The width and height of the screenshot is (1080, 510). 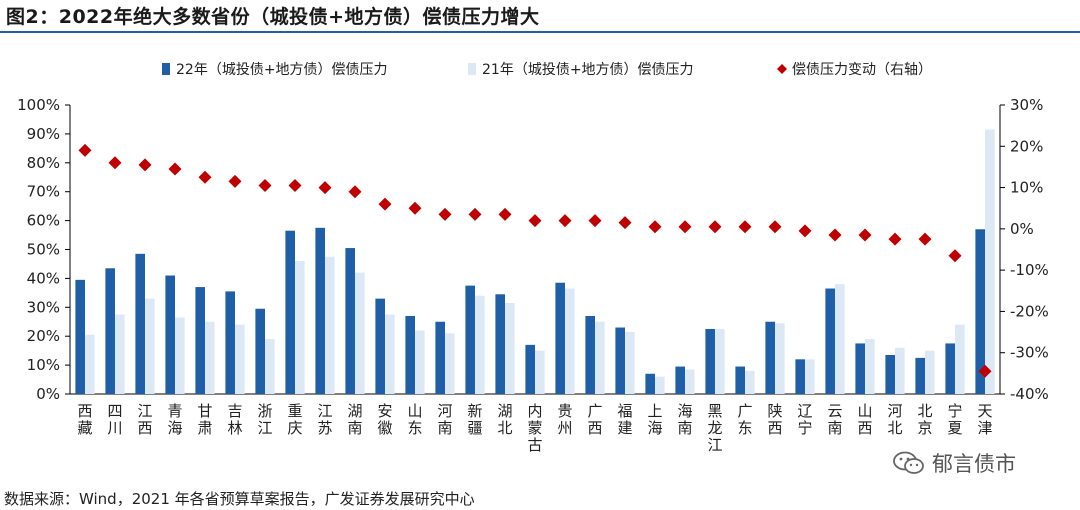 What do you see at coordinates (114, 419) in the screenshot?
I see `category-label: 四川` at bounding box center [114, 419].